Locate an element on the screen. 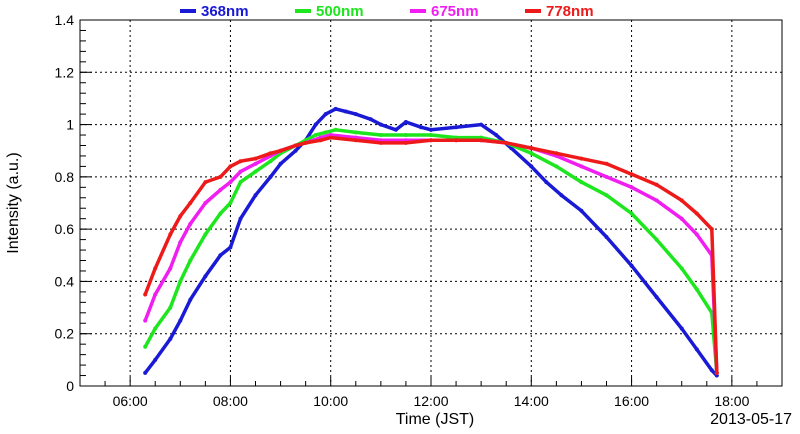 The image size is (800, 434). y-tick-label: 0.8 is located at coordinates (65, 177).